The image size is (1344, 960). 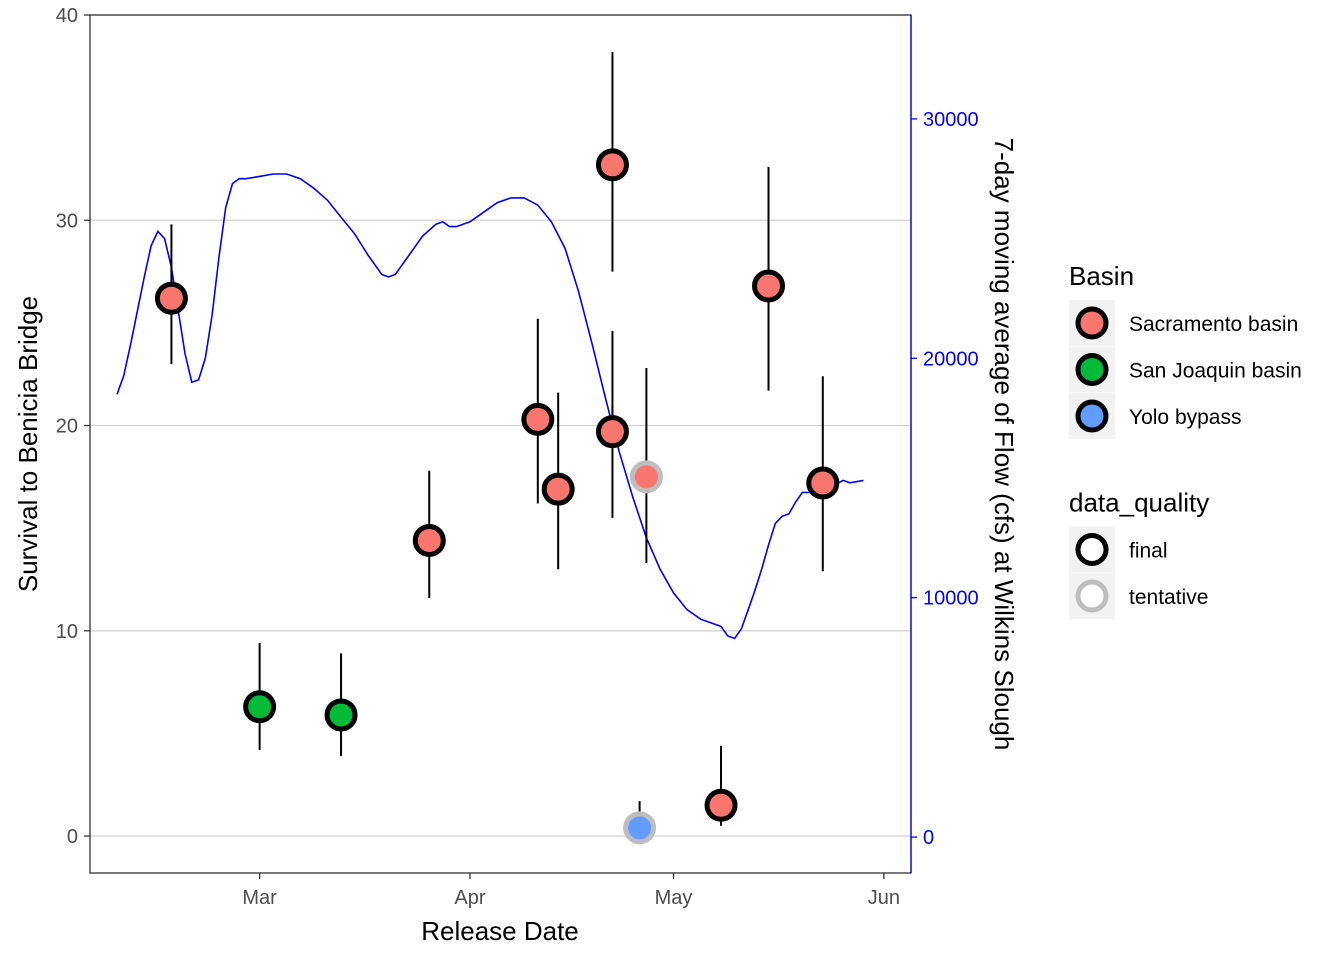 I want to click on legend-label: Yolo bypass, so click(x=1185, y=417).